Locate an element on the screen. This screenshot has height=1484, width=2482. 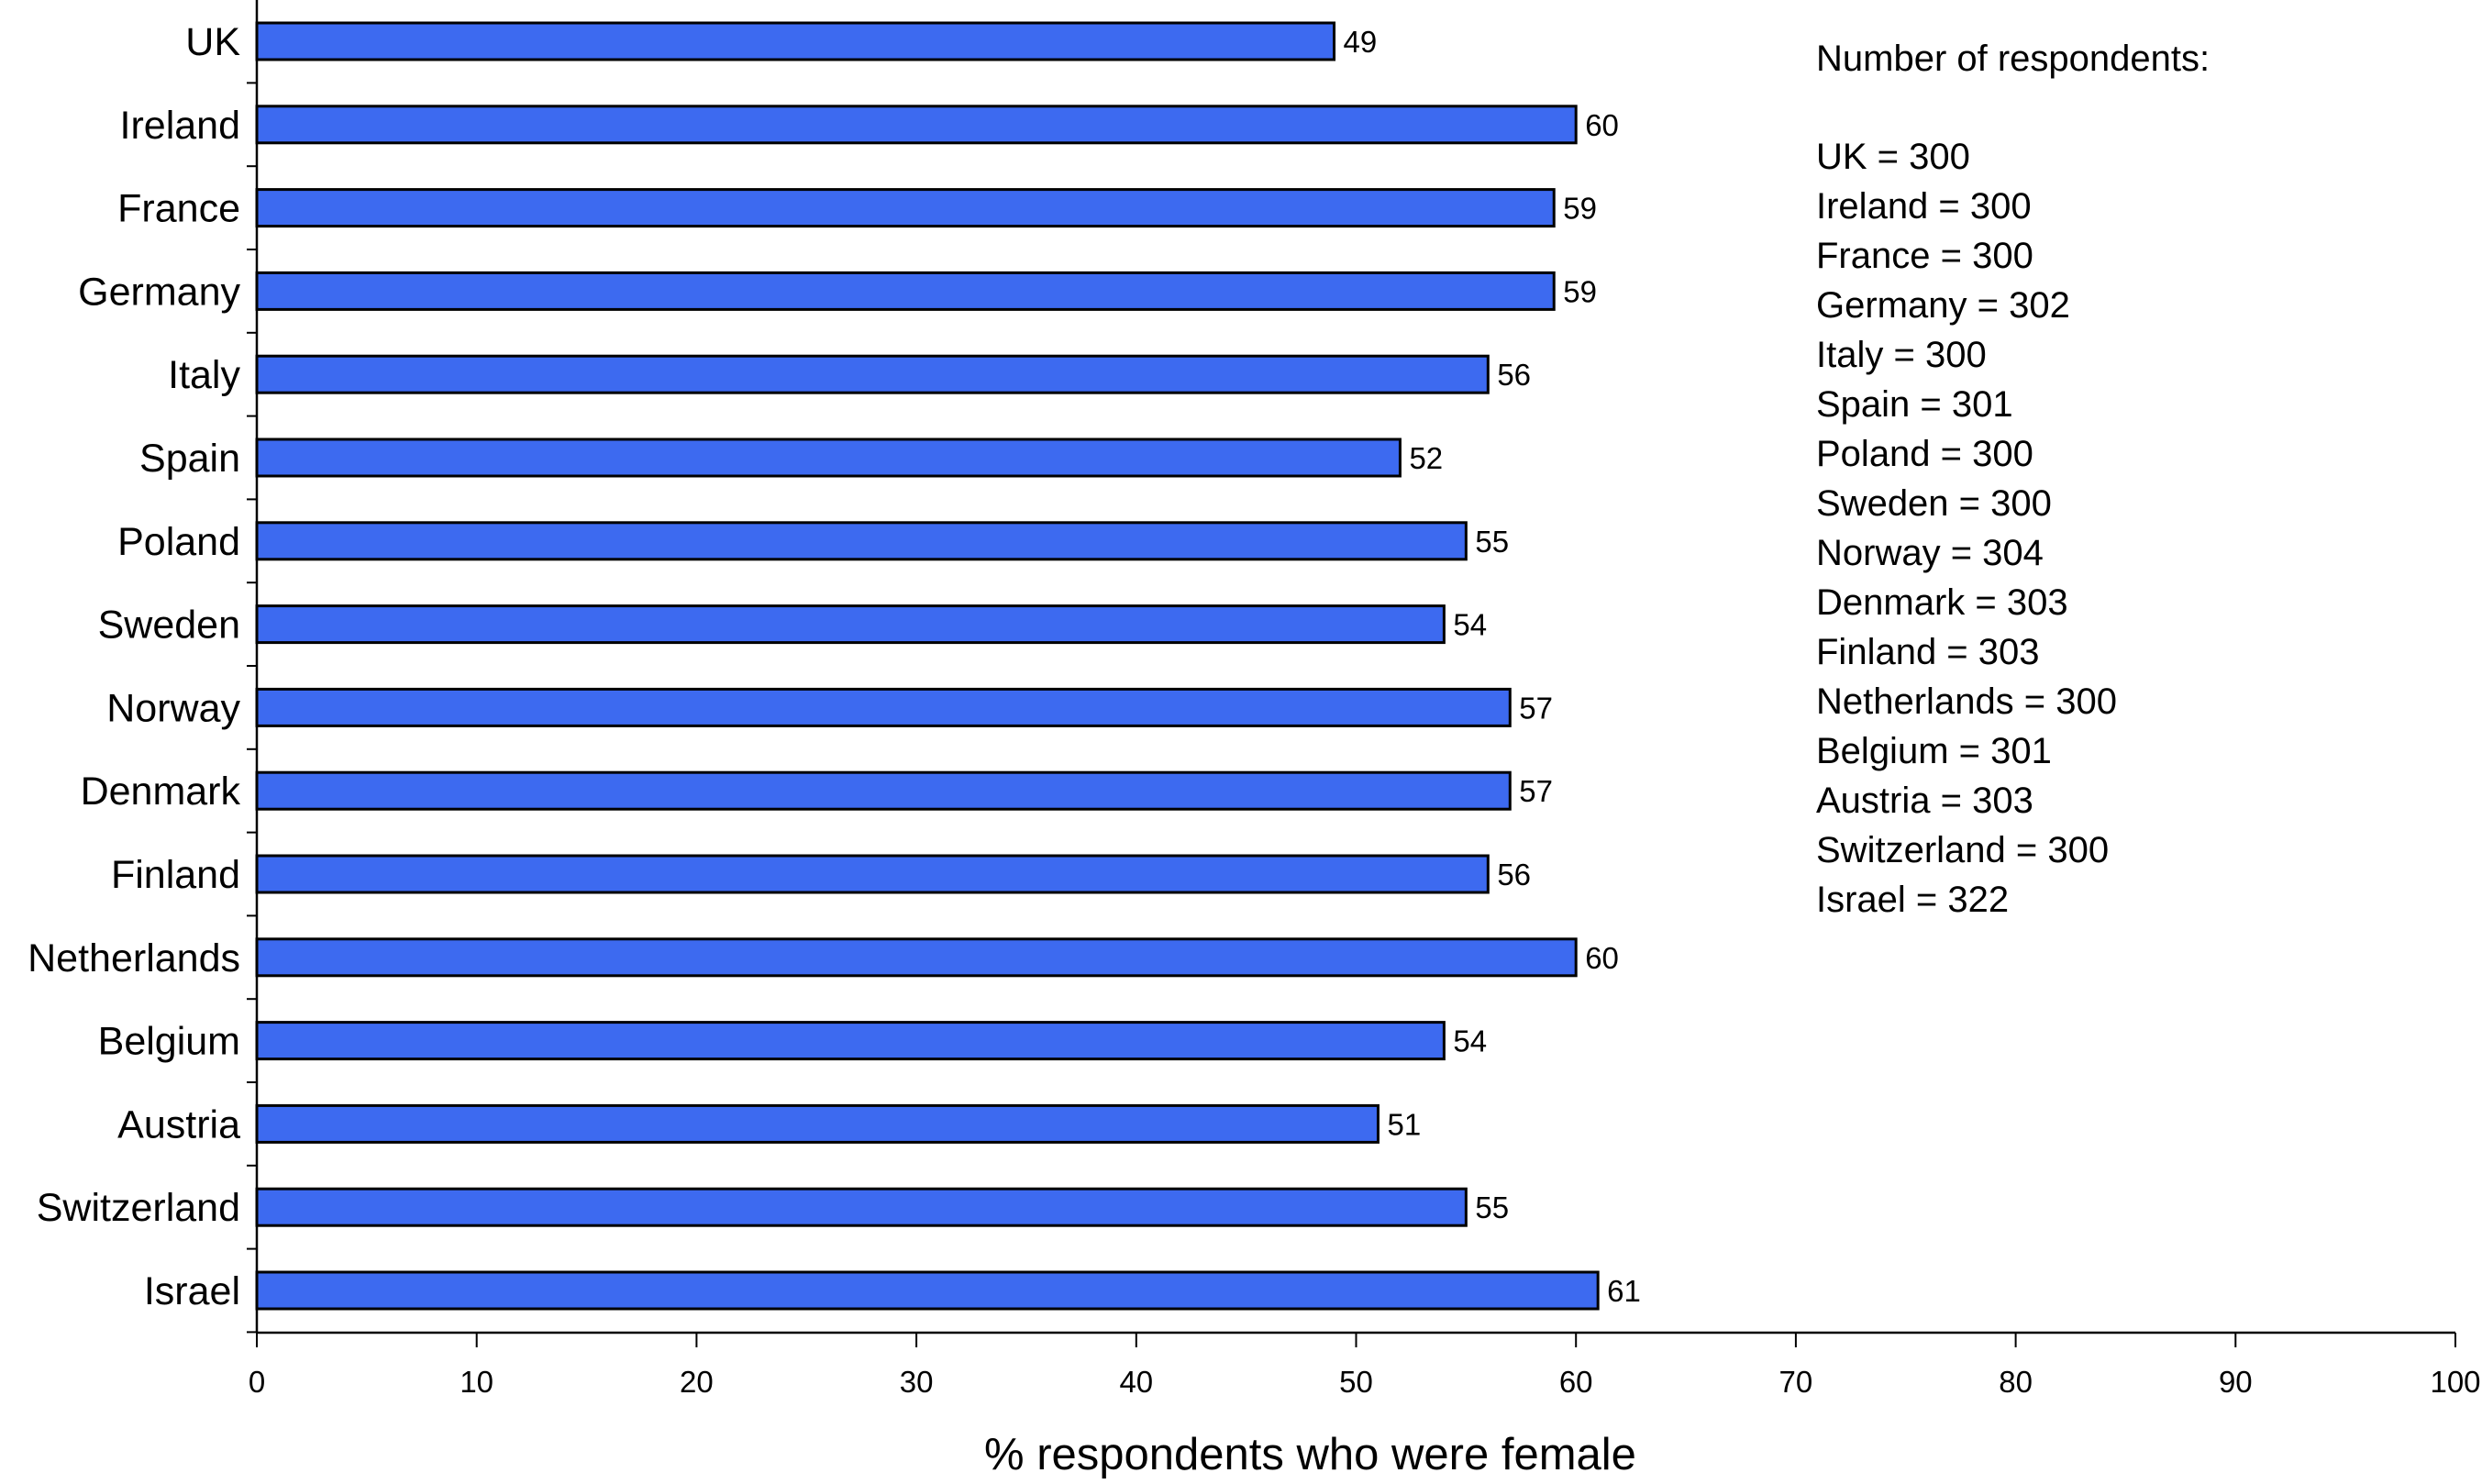
category-label: Netherlands is located at coordinates (134, 958).